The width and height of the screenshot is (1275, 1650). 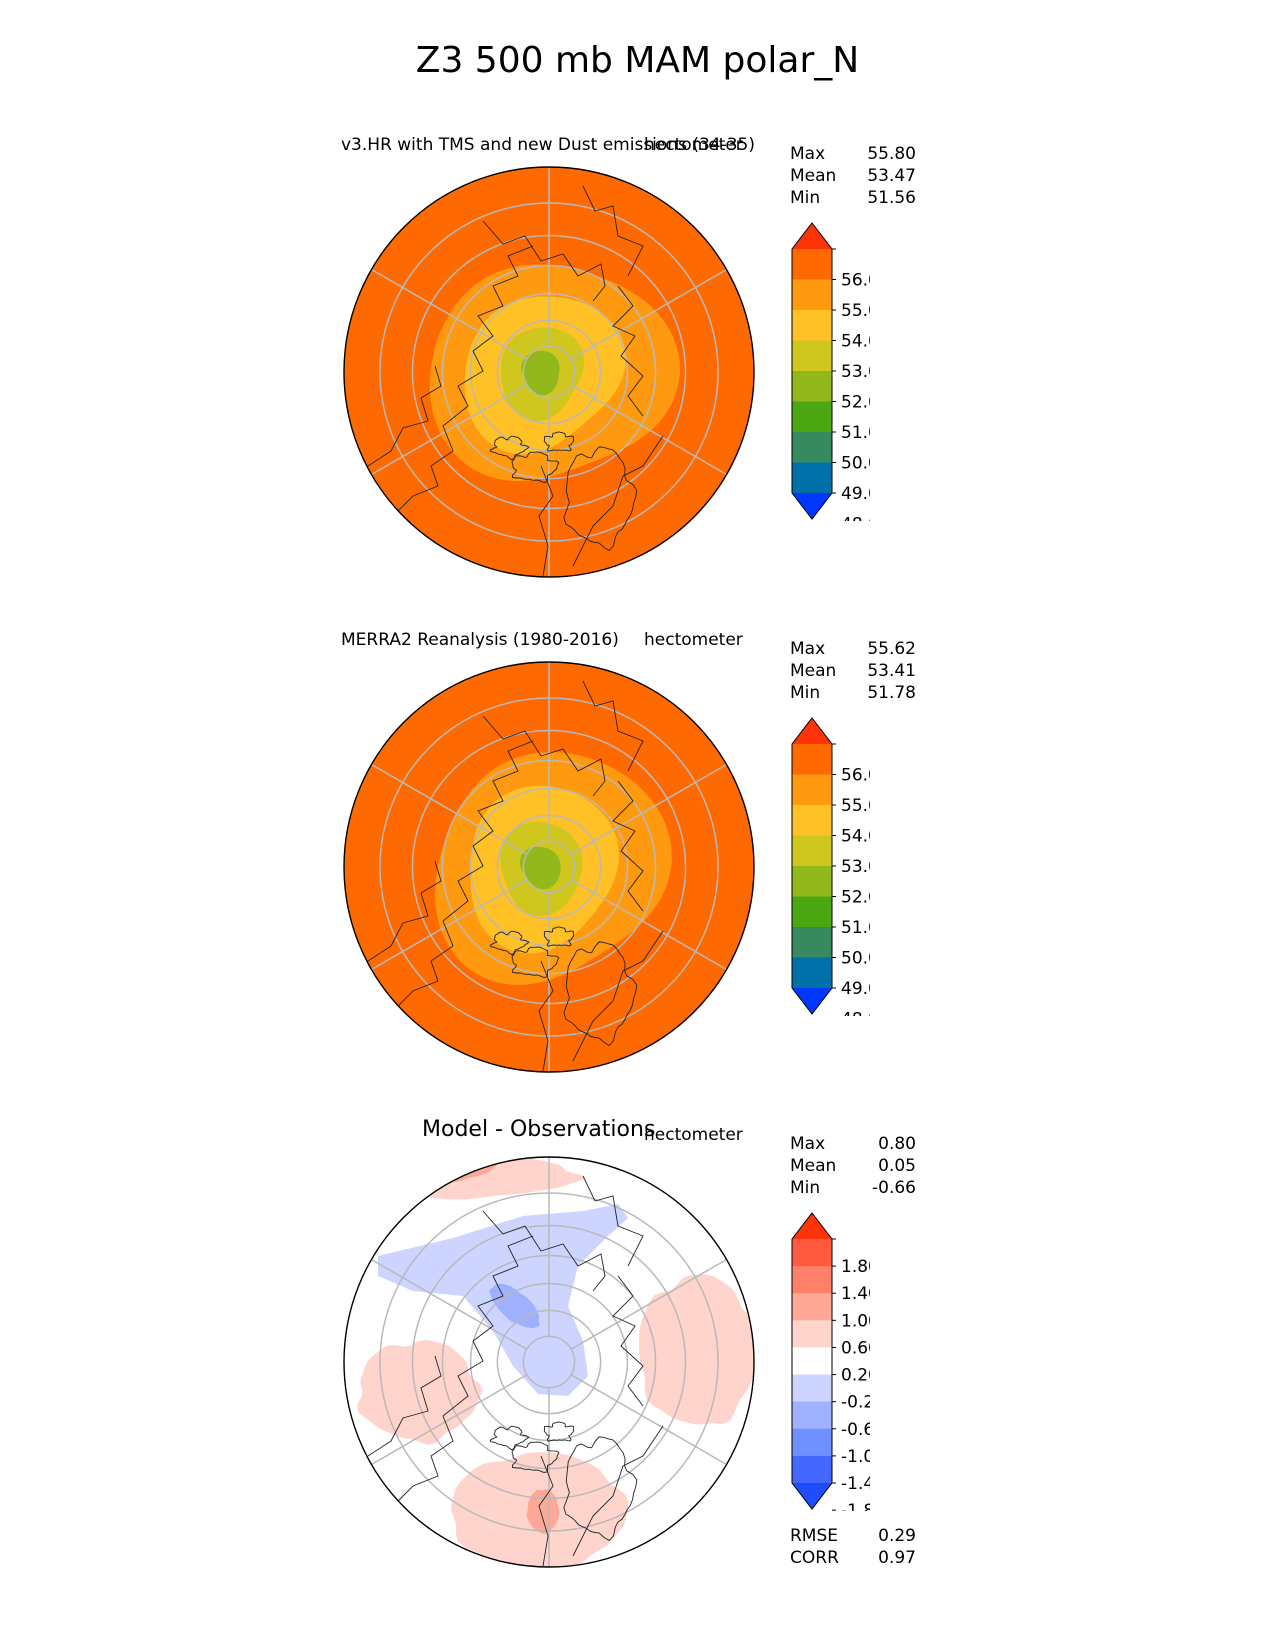 I want to click on colorbar-tick-label: 1.00, so click(x=855, y=1321).